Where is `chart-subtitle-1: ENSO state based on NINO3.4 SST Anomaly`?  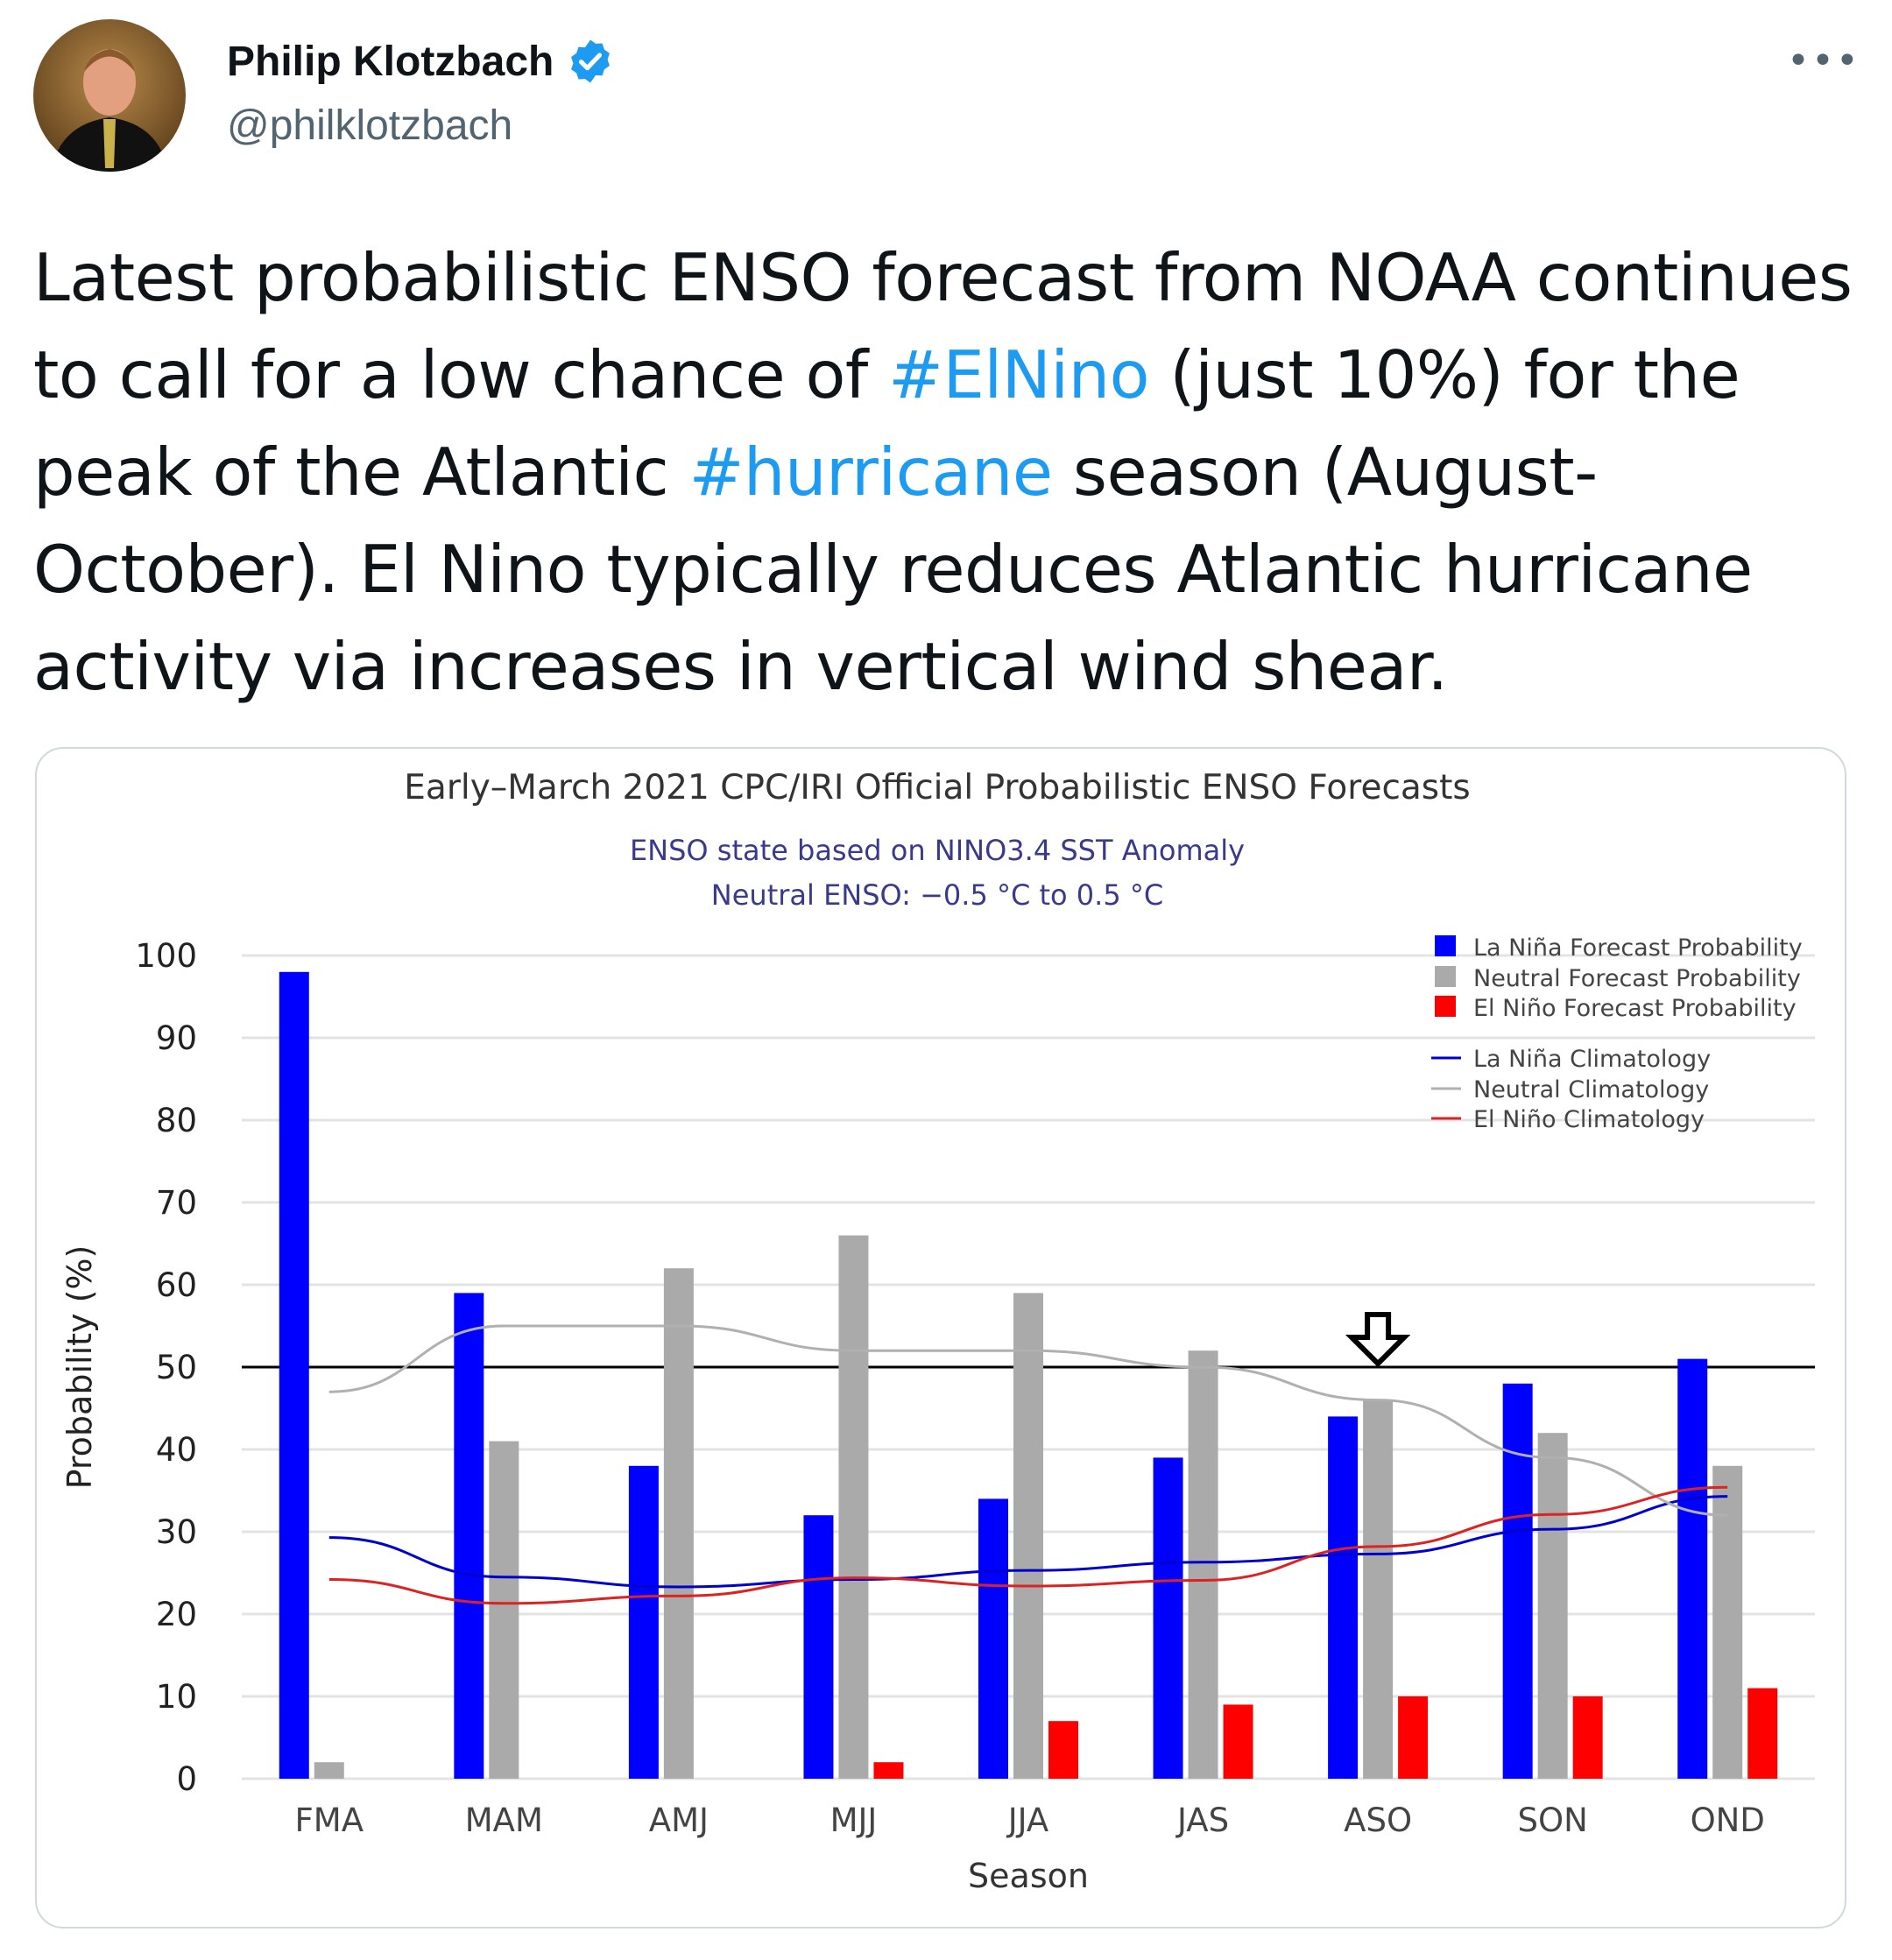 chart-subtitle-1: ENSO state based on NINO3.4 SST Anomaly is located at coordinates (937, 850).